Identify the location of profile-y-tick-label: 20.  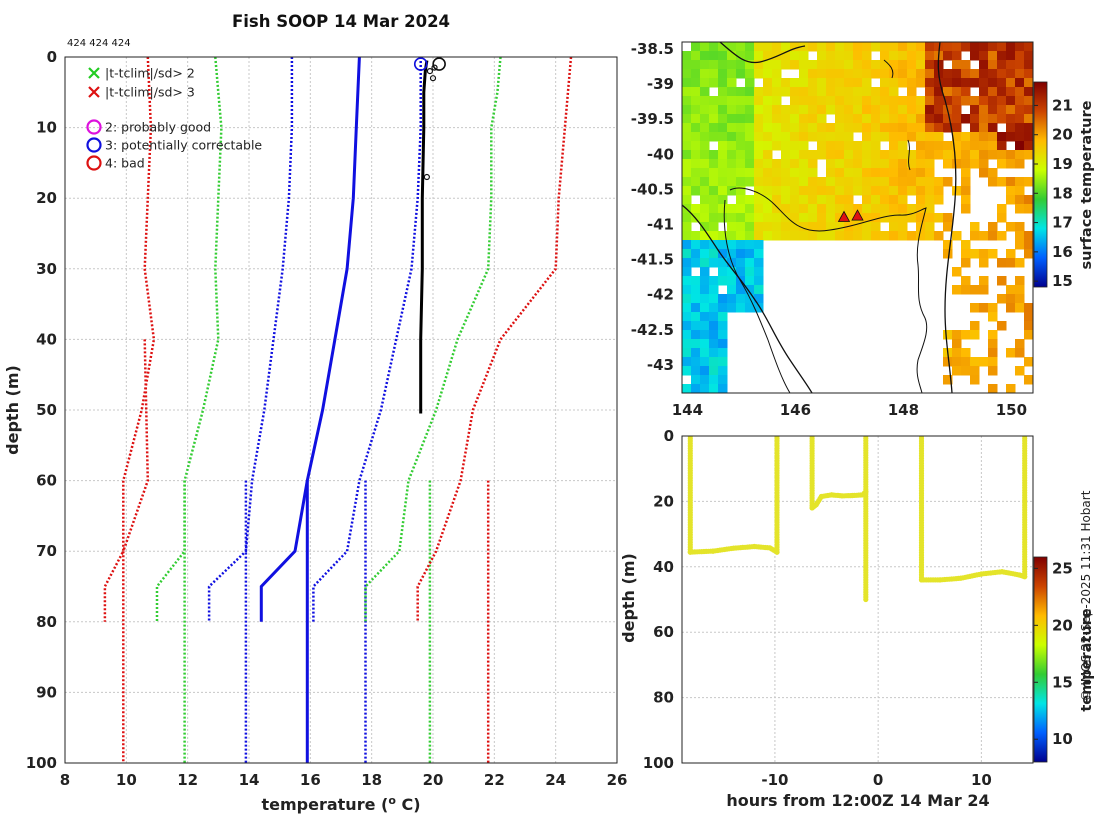
(46, 198).